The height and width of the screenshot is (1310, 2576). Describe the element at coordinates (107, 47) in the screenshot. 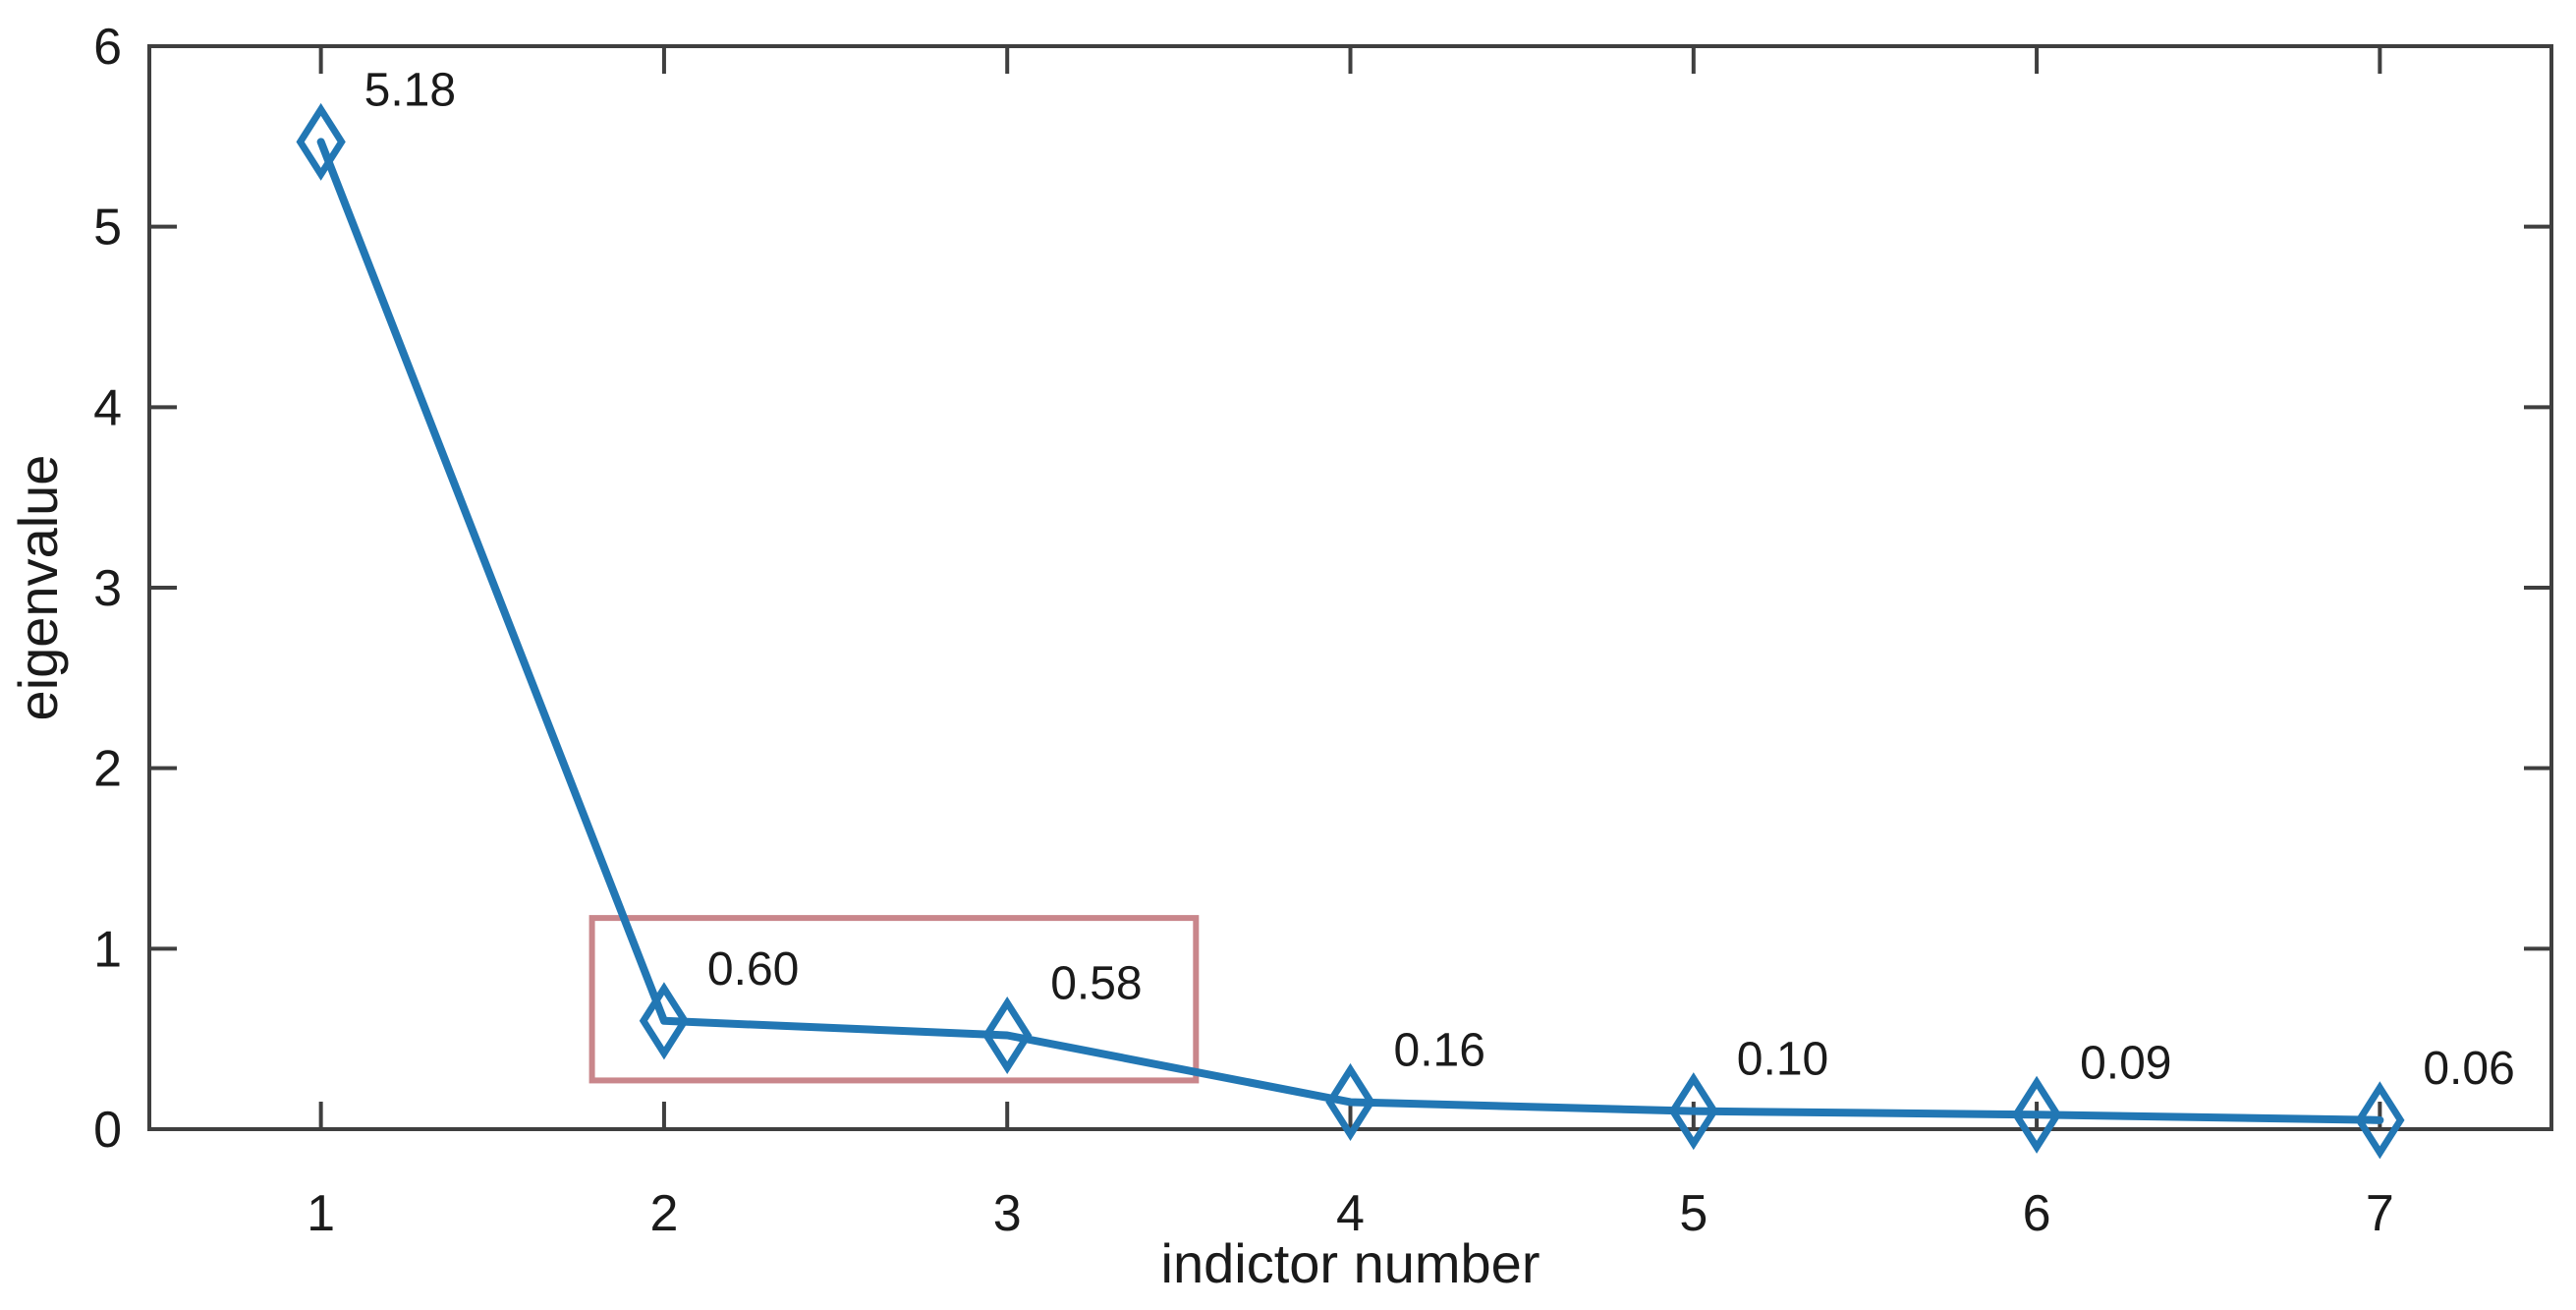

I see `y-tick-label: 6` at that location.